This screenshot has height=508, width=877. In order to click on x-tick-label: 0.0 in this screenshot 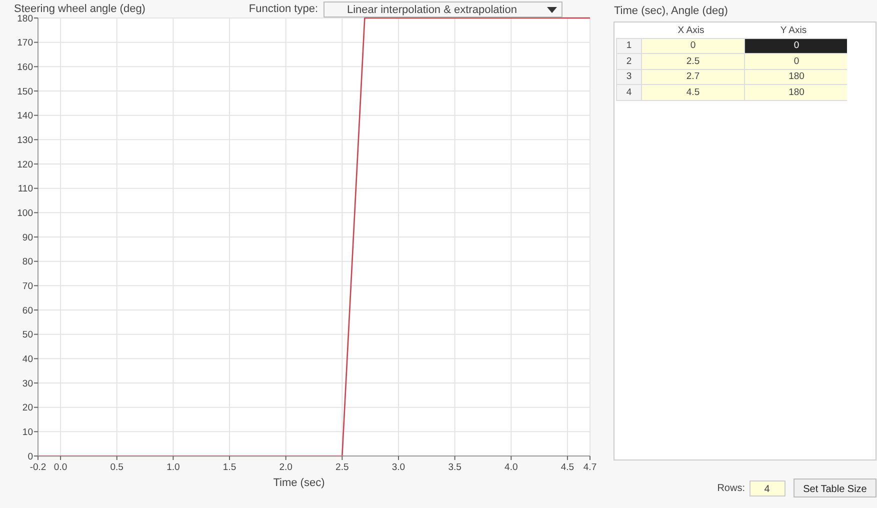, I will do `click(61, 467)`.